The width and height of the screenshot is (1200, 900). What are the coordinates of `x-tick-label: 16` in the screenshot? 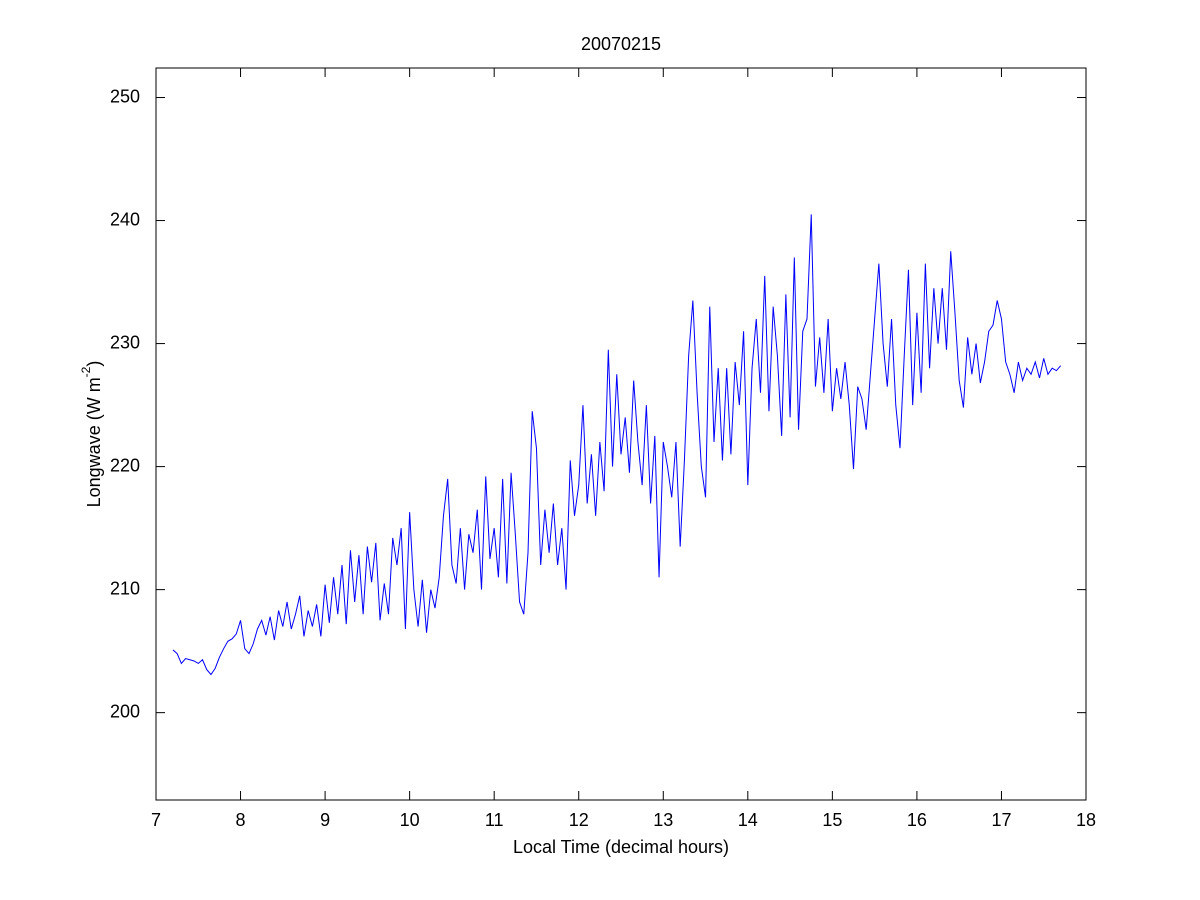 It's located at (917, 820).